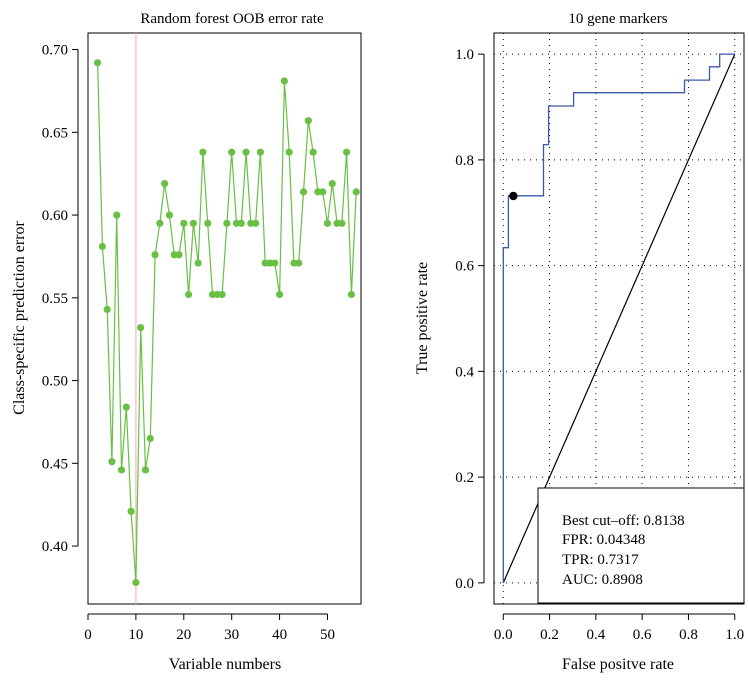 This screenshot has width=749, height=684. I want to click on left-x-tick-label: 40, so click(279, 635).